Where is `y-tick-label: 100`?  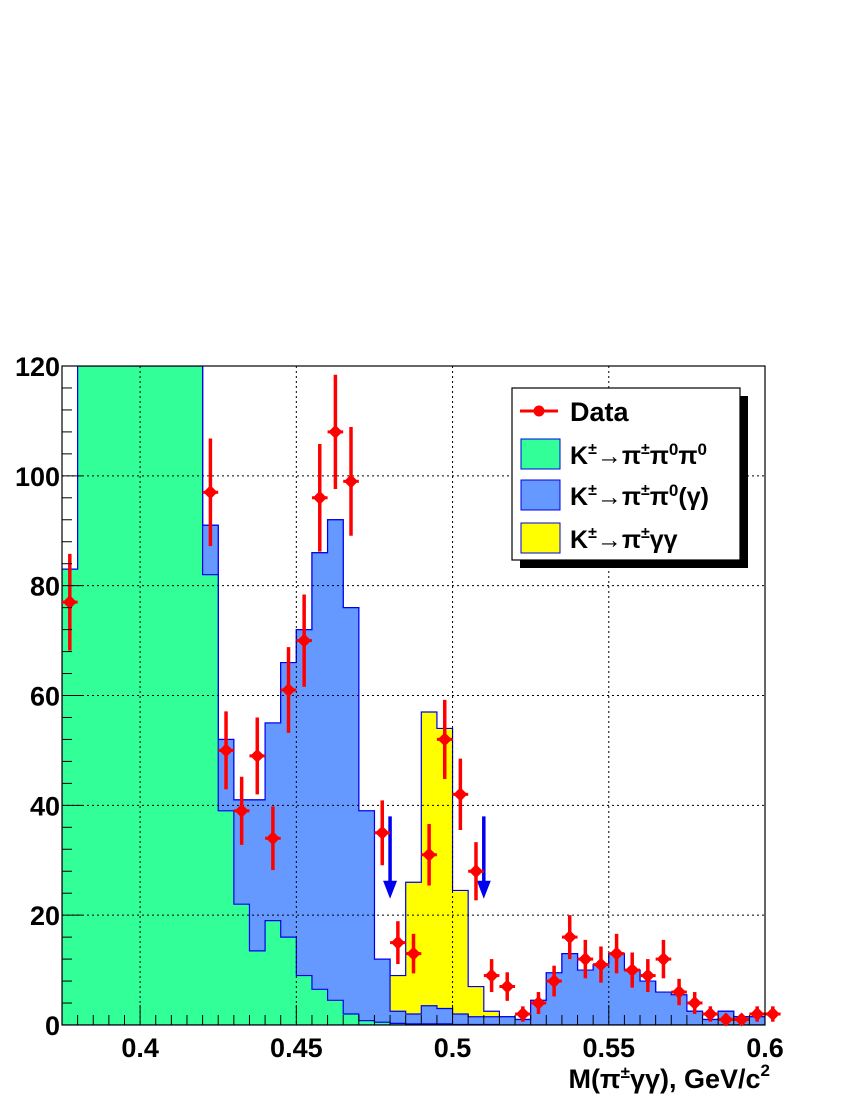 y-tick-label: 100 is located at coordinates (37, 477).